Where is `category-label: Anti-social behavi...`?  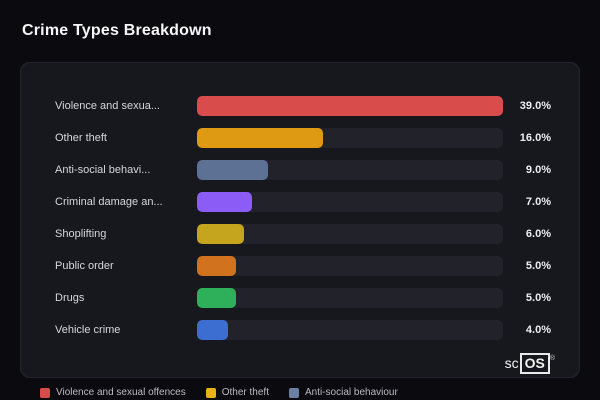 category-label: Anti-social behavi... is located at coordinates (103, 170).